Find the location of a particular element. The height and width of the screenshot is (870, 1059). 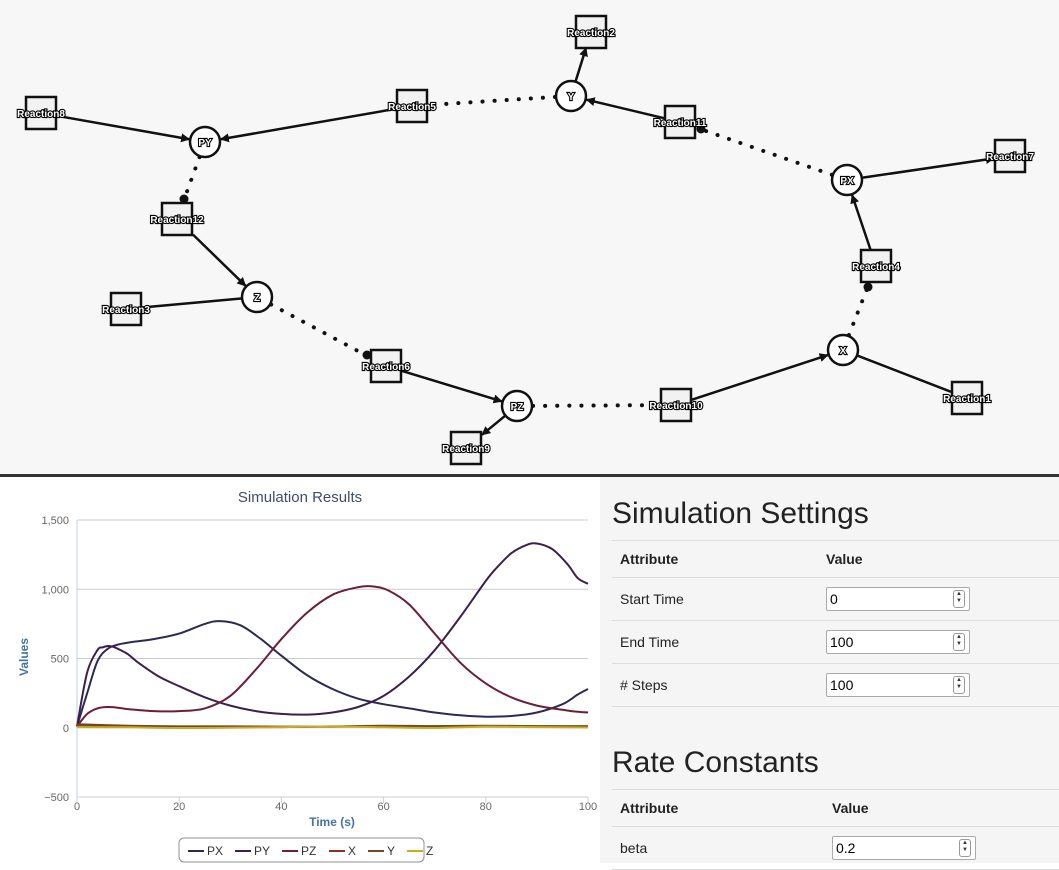

chart-legend is located at coordinates (301, 850).